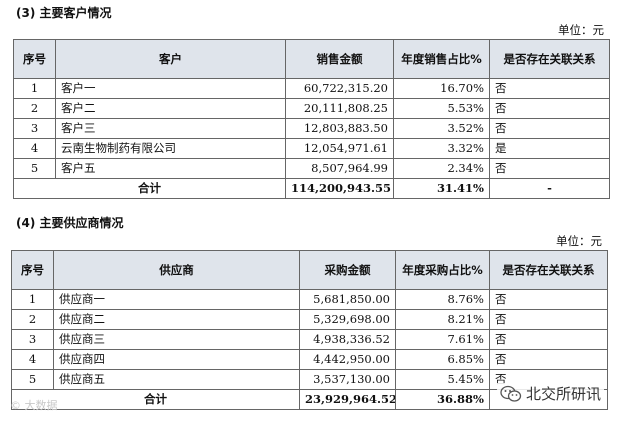  What do you see at coordinates (170, 88) in the screenshot?
I see `row-customer: 客户一` at bounding box center [170, 88].